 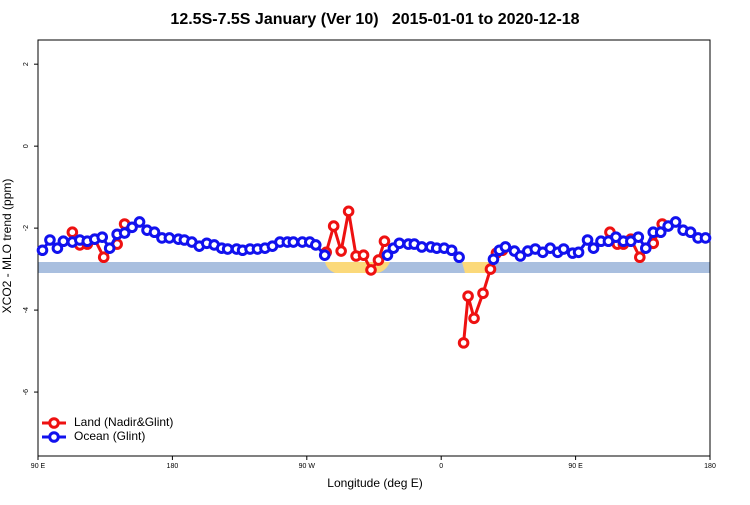 I want to click on y-tick-label: -6, so click(x=26, y=392).